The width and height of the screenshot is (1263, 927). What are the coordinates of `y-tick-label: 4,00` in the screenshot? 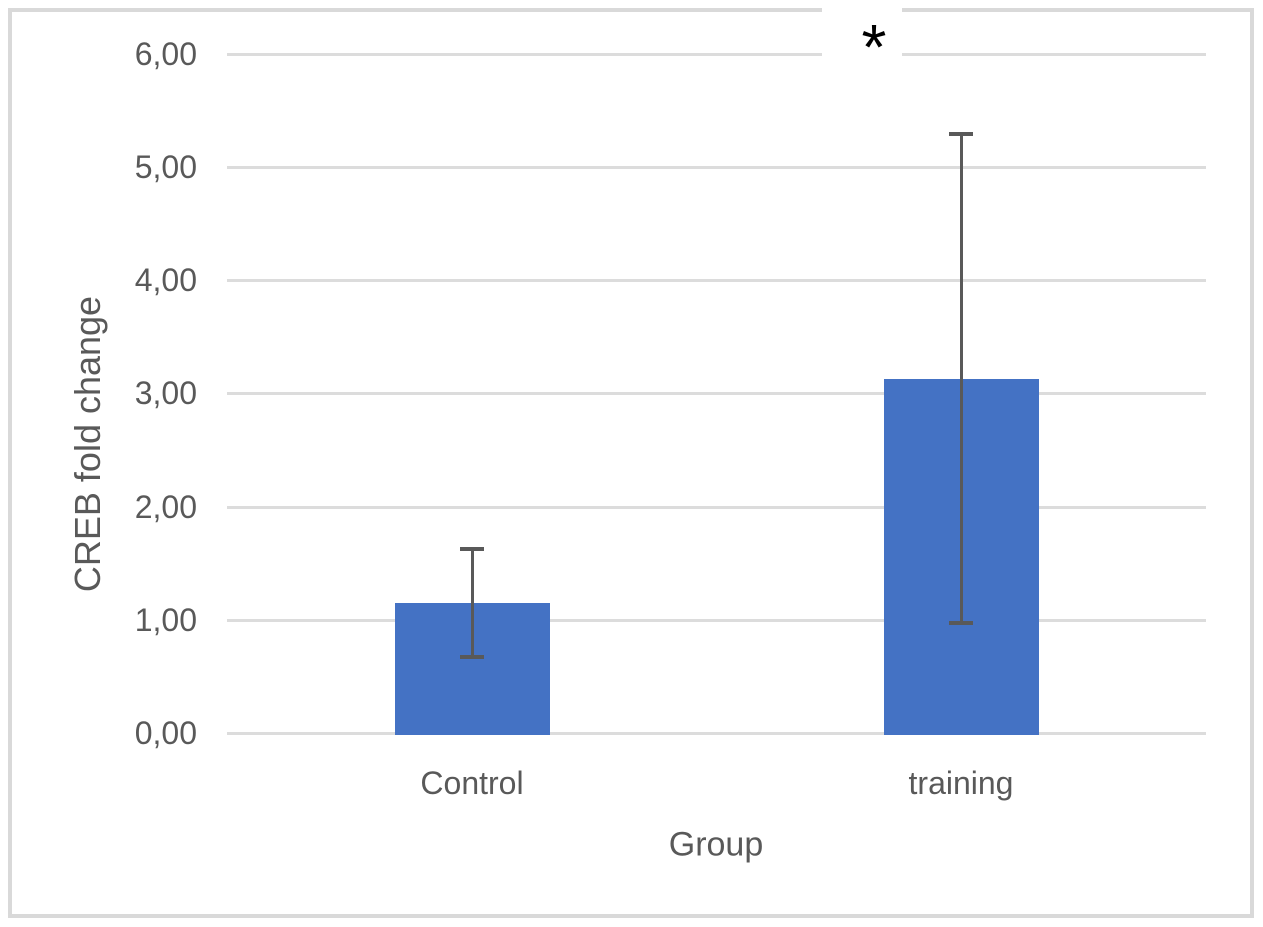 It's located at (165, 280).